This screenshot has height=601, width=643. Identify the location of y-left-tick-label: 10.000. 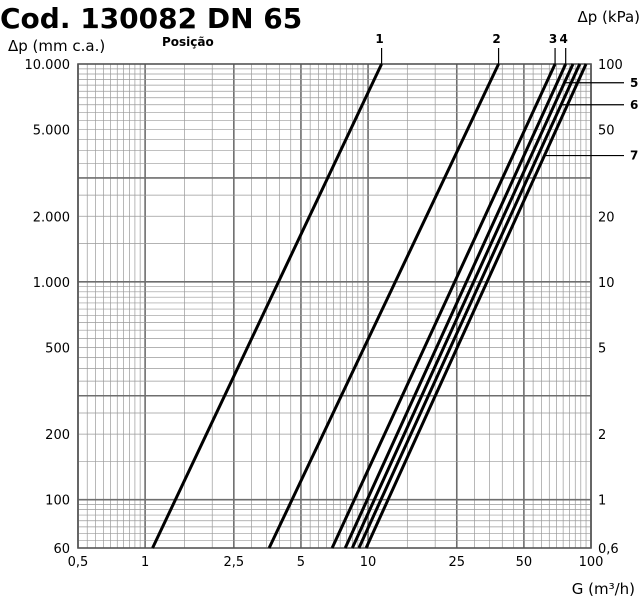
(48, 65).